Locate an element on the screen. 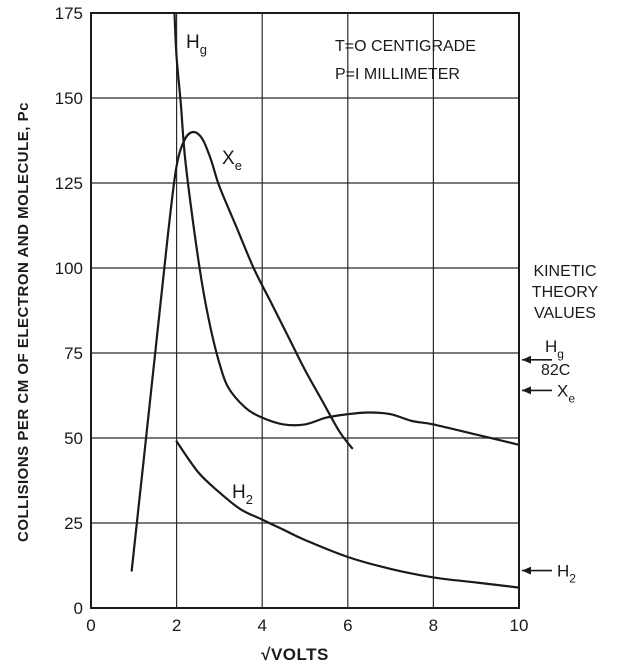 The width and height of the screenshot is (619, 667). series-labels: Hg Xe H2 is located at coordinates (219, 269).